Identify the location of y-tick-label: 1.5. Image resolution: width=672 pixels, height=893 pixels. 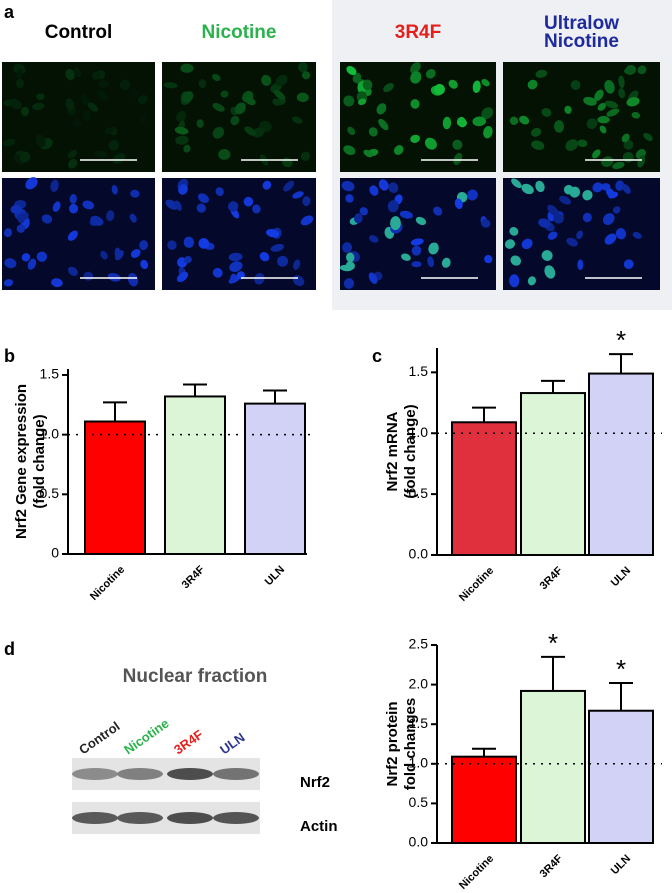
(50, 374).